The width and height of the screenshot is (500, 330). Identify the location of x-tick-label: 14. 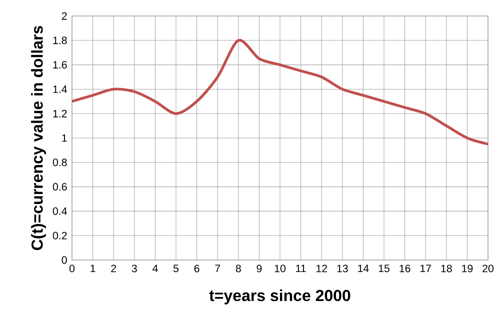
(363, 268).